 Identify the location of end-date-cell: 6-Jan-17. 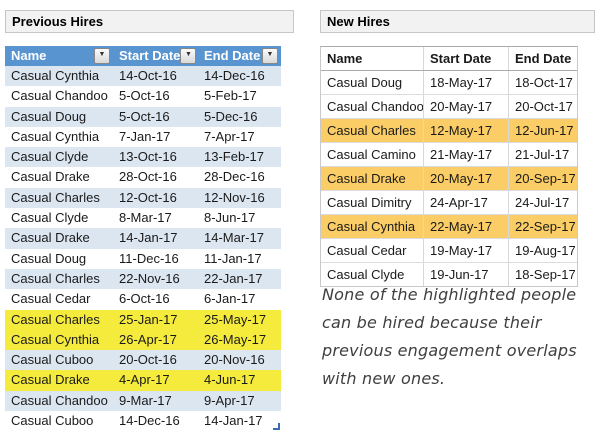
(230, 299).